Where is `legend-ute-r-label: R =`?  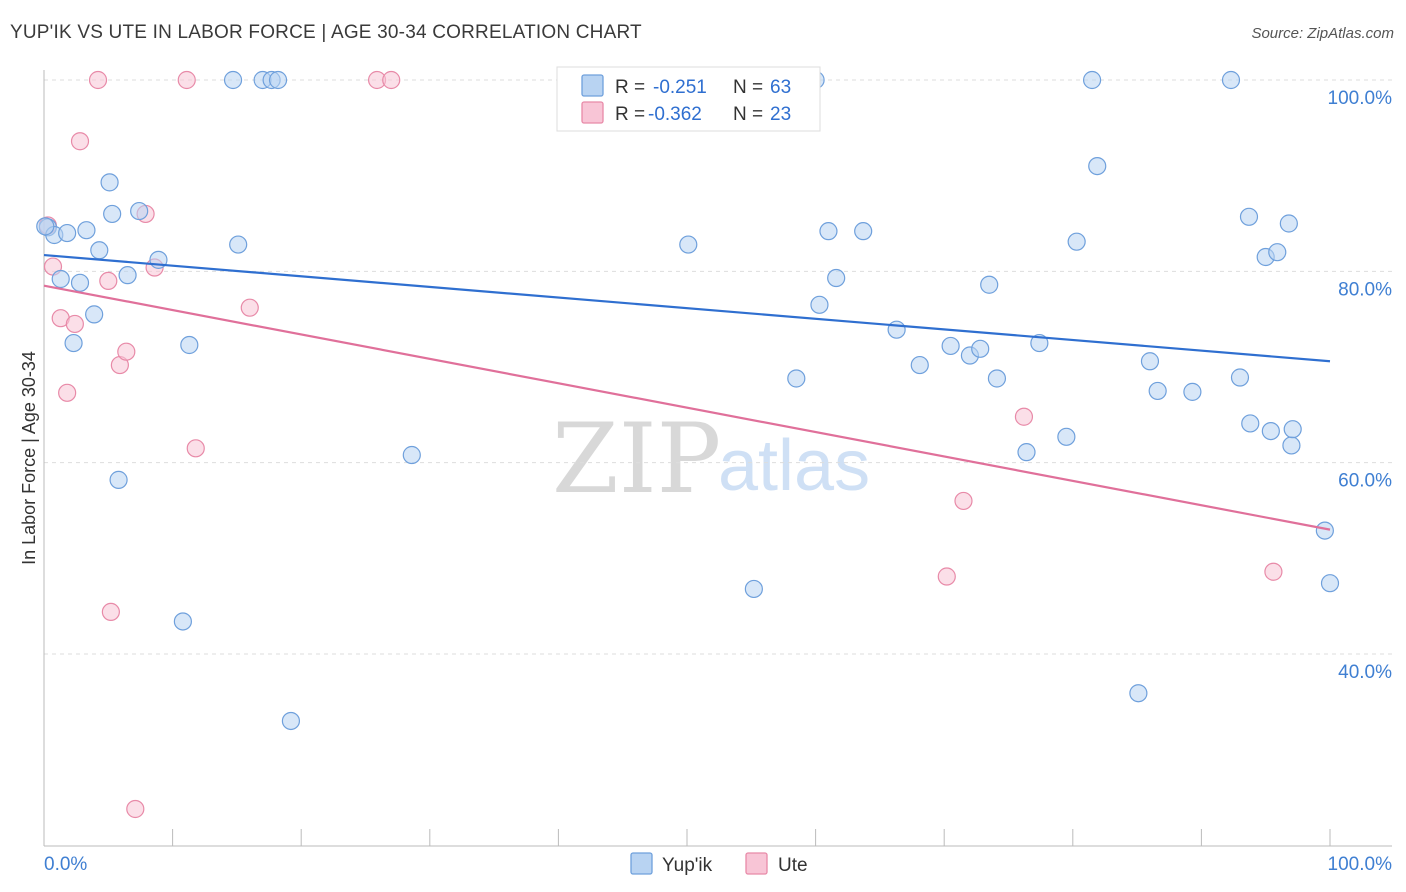 legend-ute-r-label: R = is located at coordinates (630, 114).